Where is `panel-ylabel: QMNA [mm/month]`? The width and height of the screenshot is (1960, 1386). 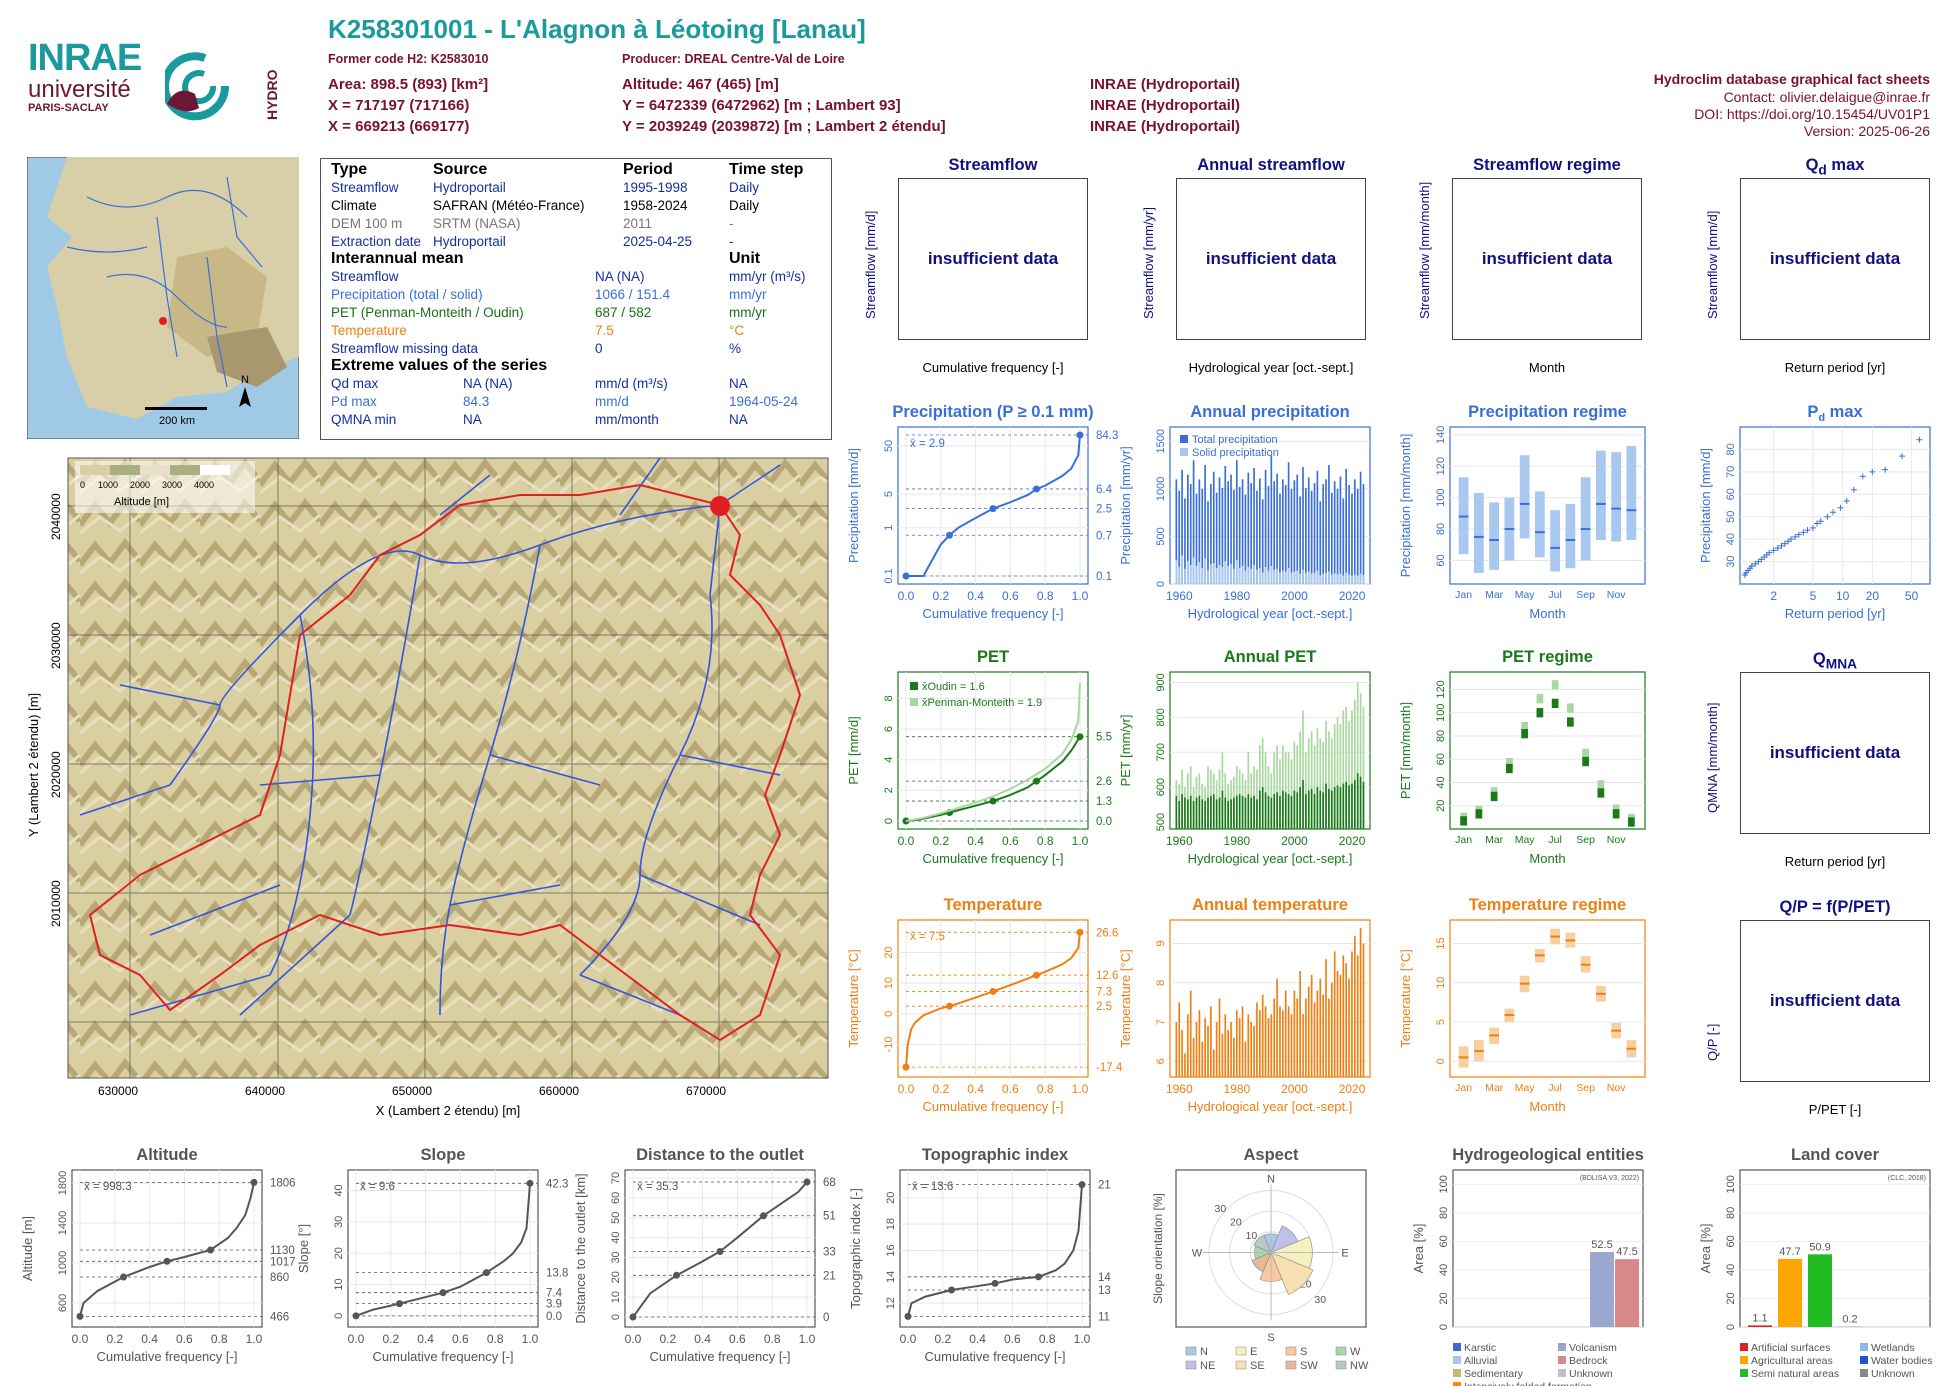
panel-ylabel: QMNA [mm/month] is located at coordinates (1712, 757).